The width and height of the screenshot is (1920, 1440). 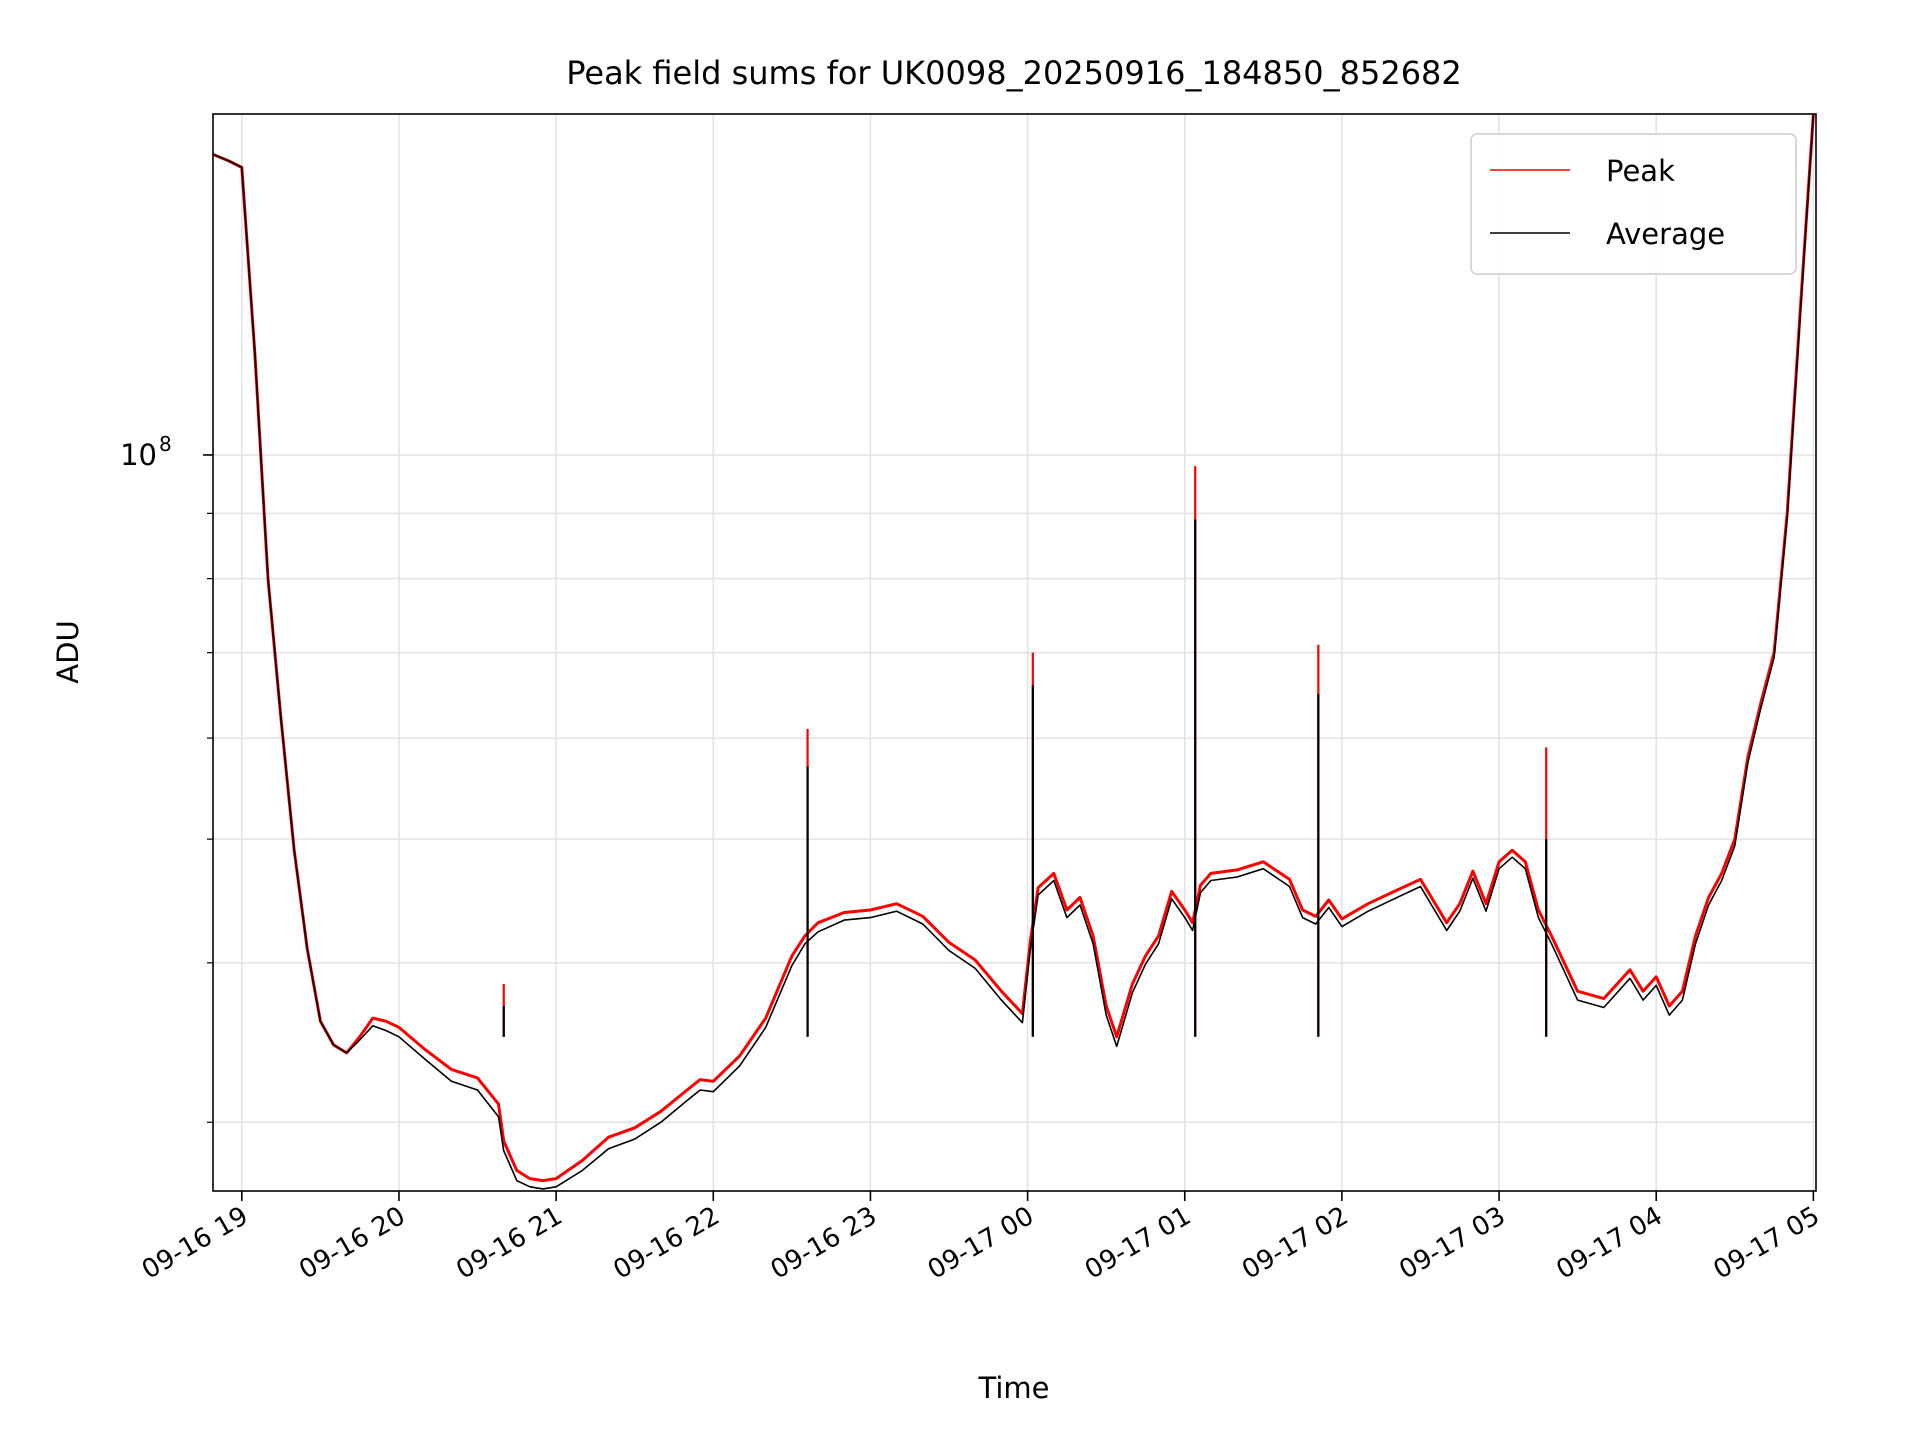 I want to click on legend-label-average: Average, so click(x=1665, y=234).